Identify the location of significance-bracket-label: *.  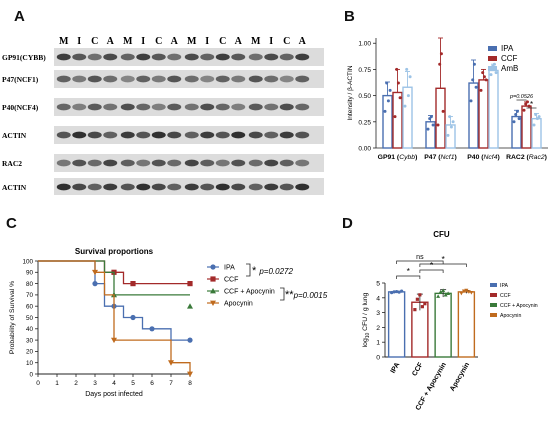
(409, 271).